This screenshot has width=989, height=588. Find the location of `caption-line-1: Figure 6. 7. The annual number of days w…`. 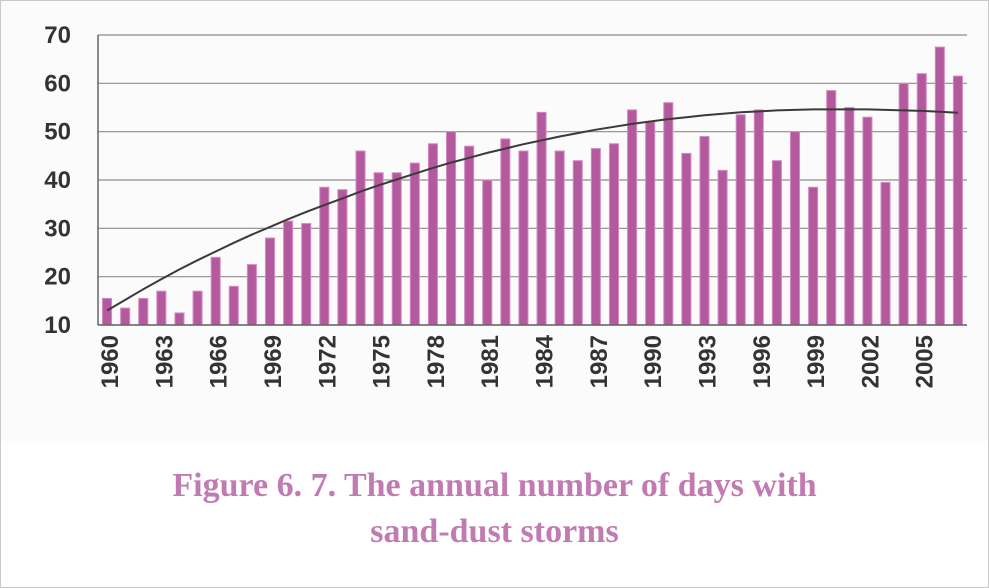

caption-line-1: Figure 6. 7. The annual number of days w… is located at coordinates (494, 485).